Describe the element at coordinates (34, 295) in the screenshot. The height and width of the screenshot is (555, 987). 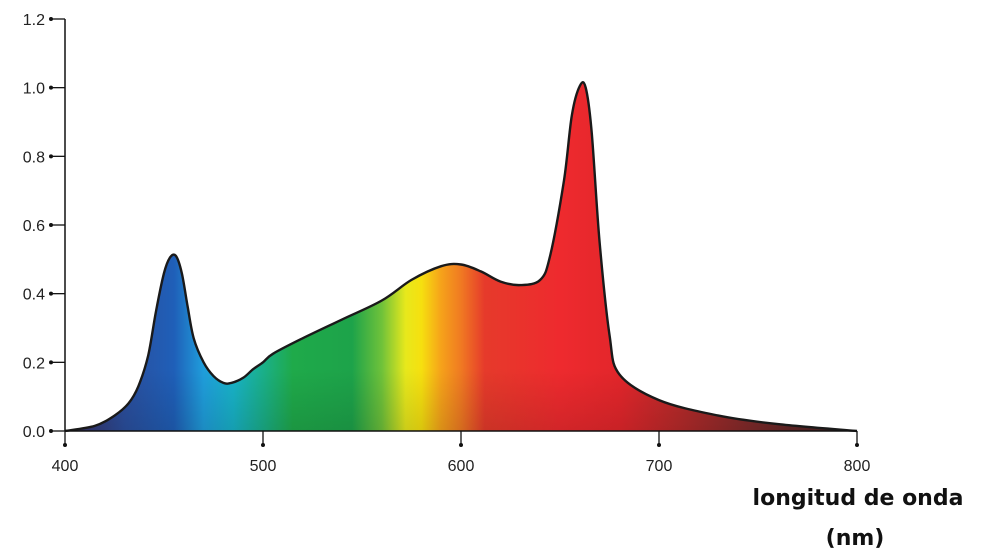
I see `y-tick-label: 0.4` at that location.